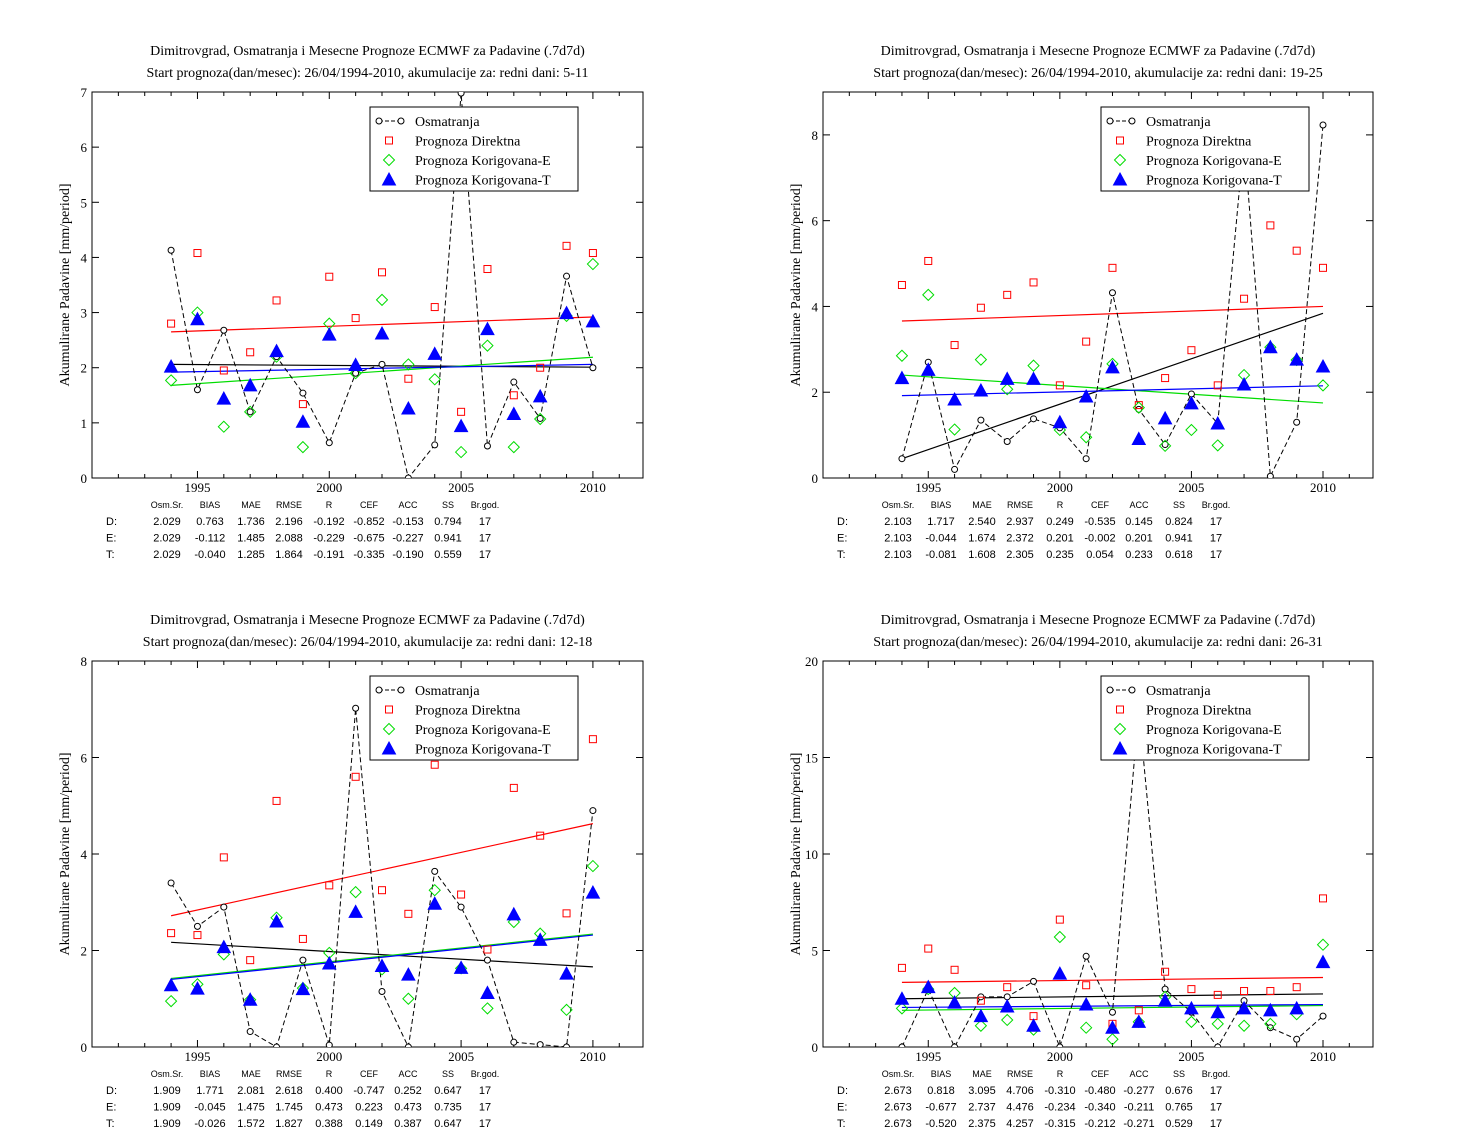 Image resolution: width=1462 pixels, height=1138 pixels. I want to click on stats-value: 4.257, so click(1020, 1124).